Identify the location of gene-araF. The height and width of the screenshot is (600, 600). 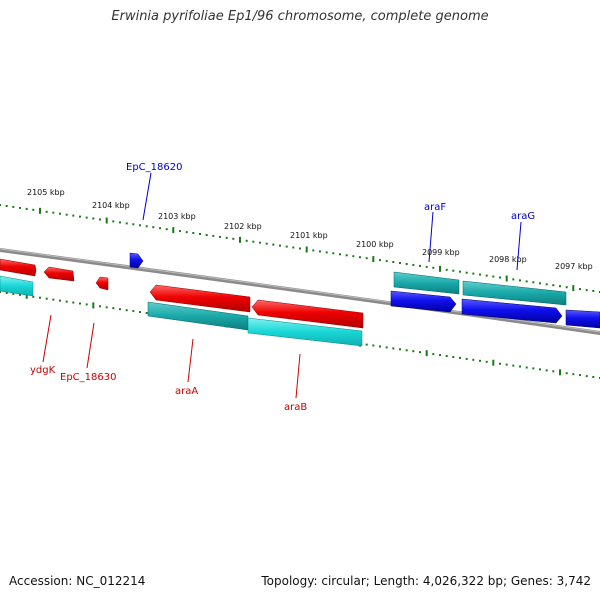
(423, 301).